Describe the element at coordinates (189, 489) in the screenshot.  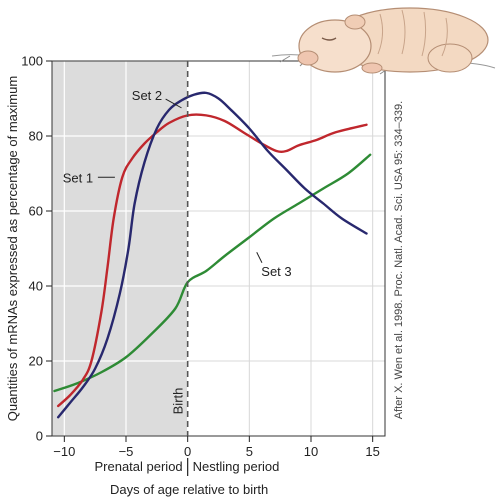
I see `x-axis-label: Days of age relative to birth` at that location.